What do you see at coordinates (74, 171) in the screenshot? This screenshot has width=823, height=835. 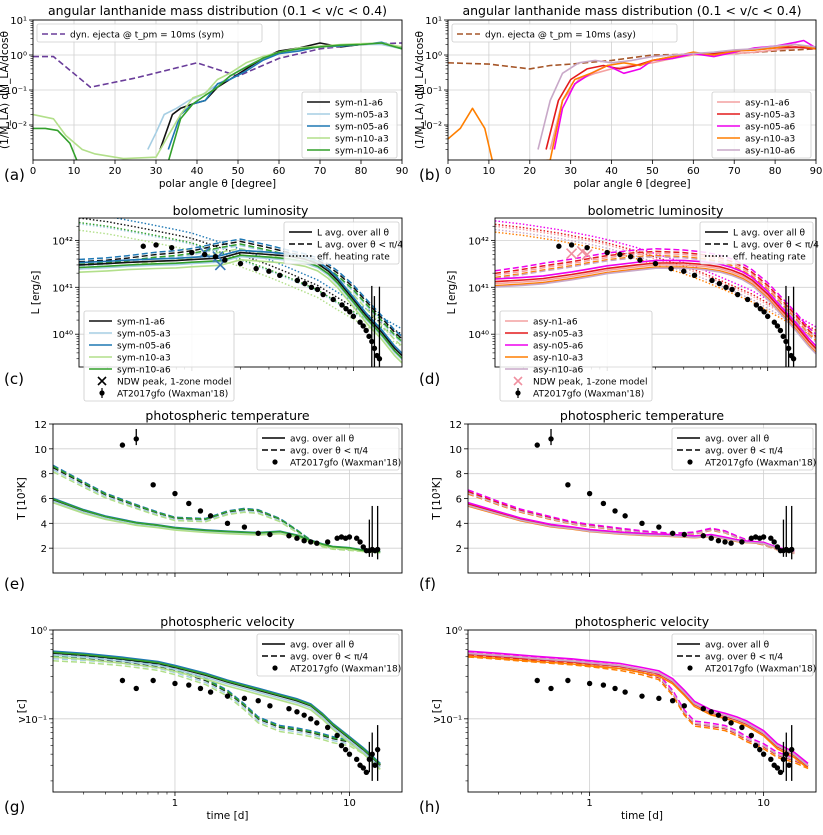 I see `x-tick-label: 10` at bounding box center [74, 171].